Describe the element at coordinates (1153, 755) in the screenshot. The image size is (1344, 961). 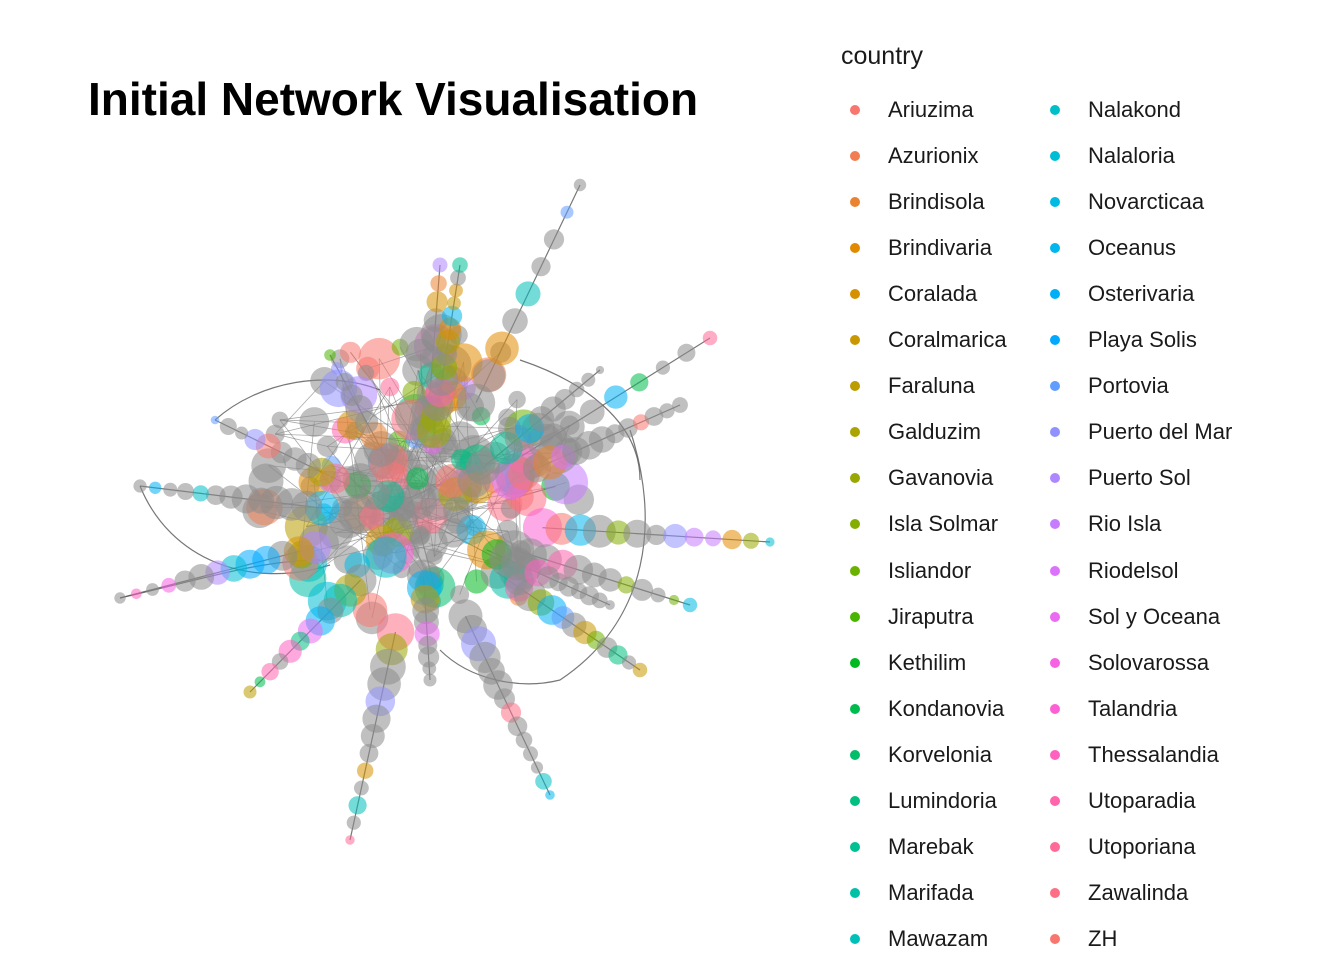
I see `legend-label: Thessalandia` at that location.